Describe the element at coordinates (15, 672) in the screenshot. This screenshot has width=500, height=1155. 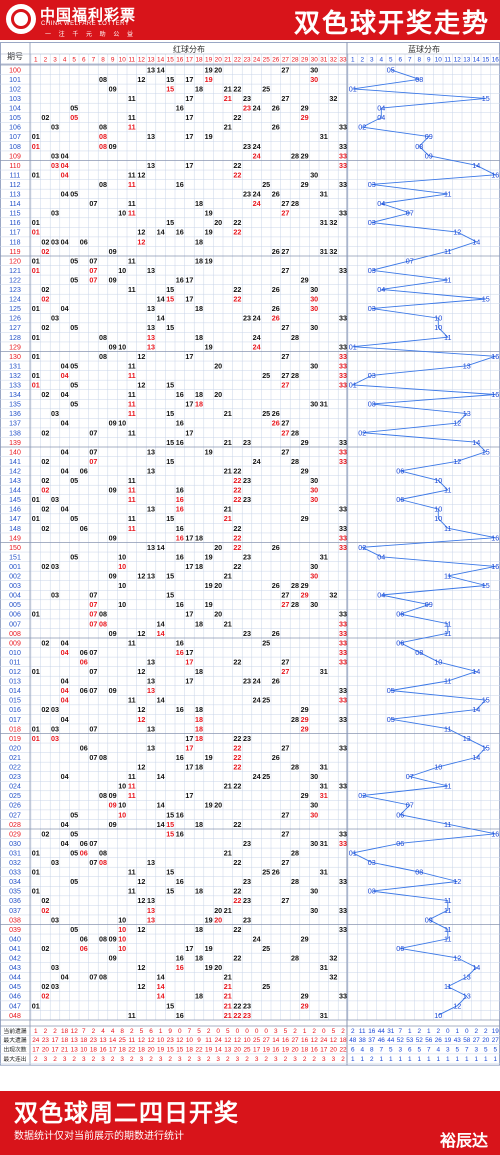
I see `issue-label: 012` at that location.